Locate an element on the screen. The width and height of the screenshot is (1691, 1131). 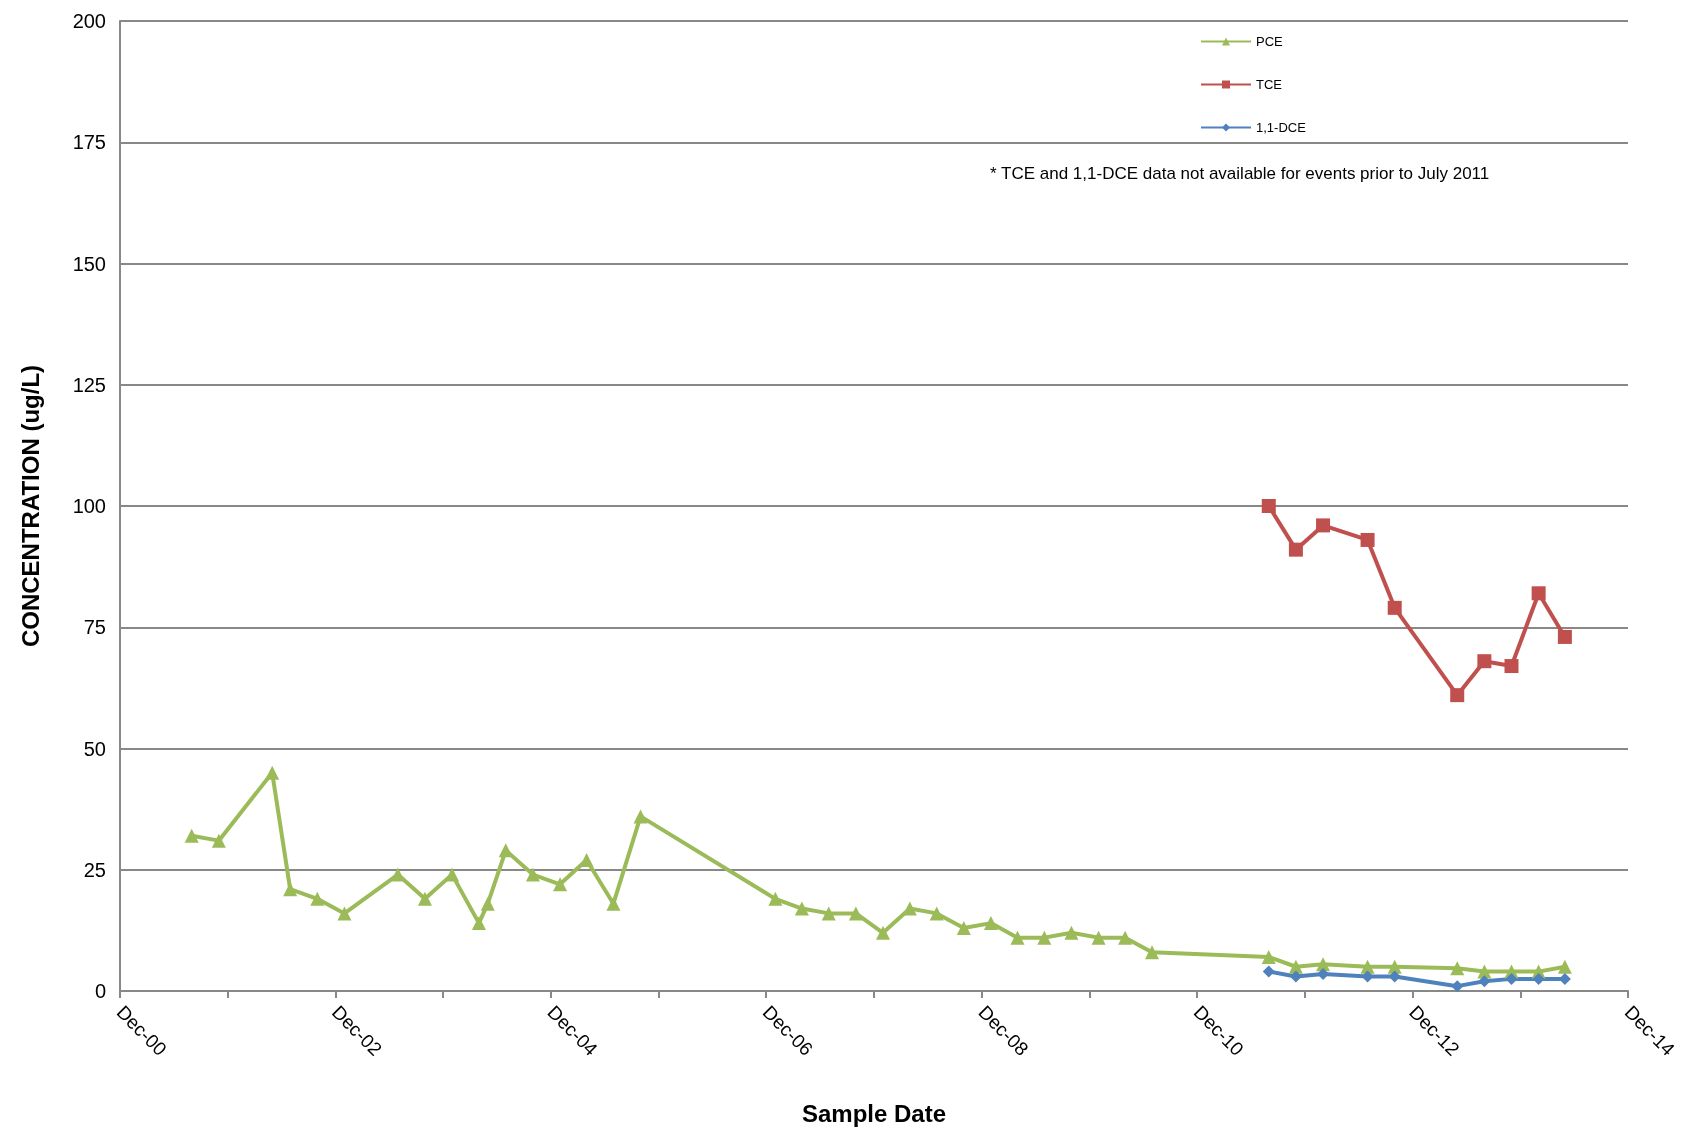
y-tick-label: 0 is located at coordinates (100, 991).